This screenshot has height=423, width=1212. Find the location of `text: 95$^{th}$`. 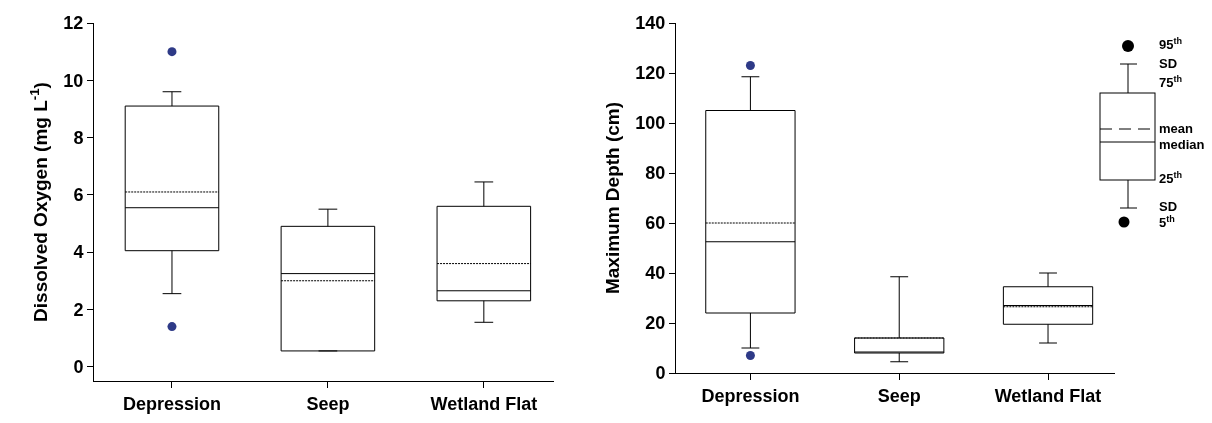

text: 95$^{th}$ is located at coordinates (1171, 44).